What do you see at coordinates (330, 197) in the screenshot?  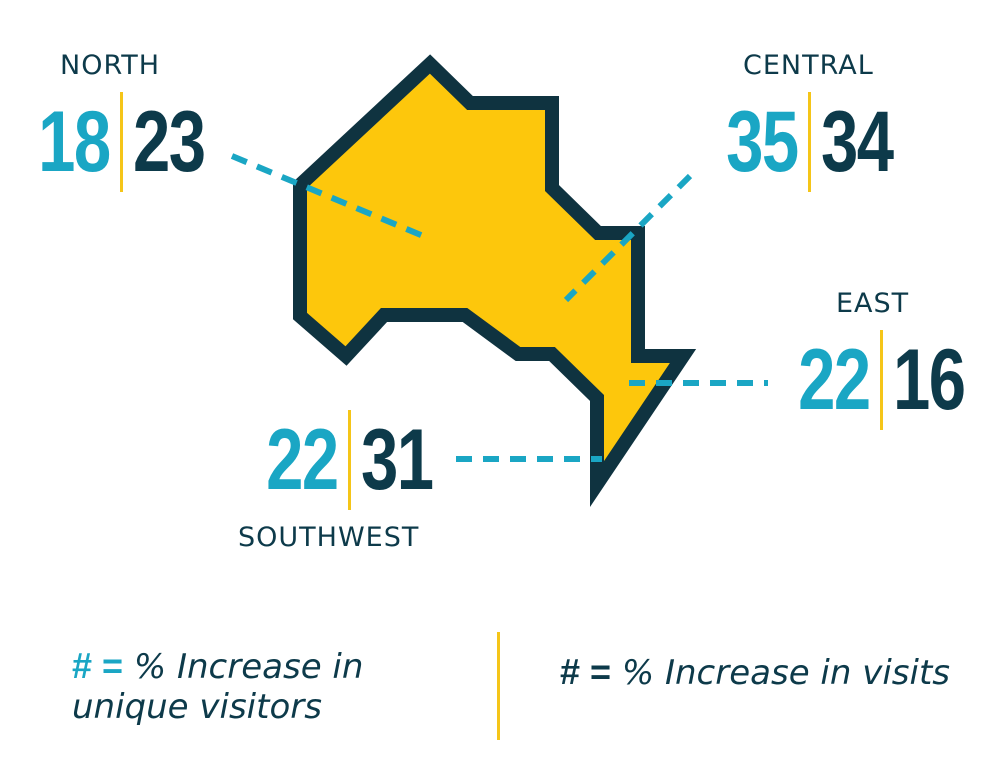 I see `north-leader-line` at bounding box center [330, 197].